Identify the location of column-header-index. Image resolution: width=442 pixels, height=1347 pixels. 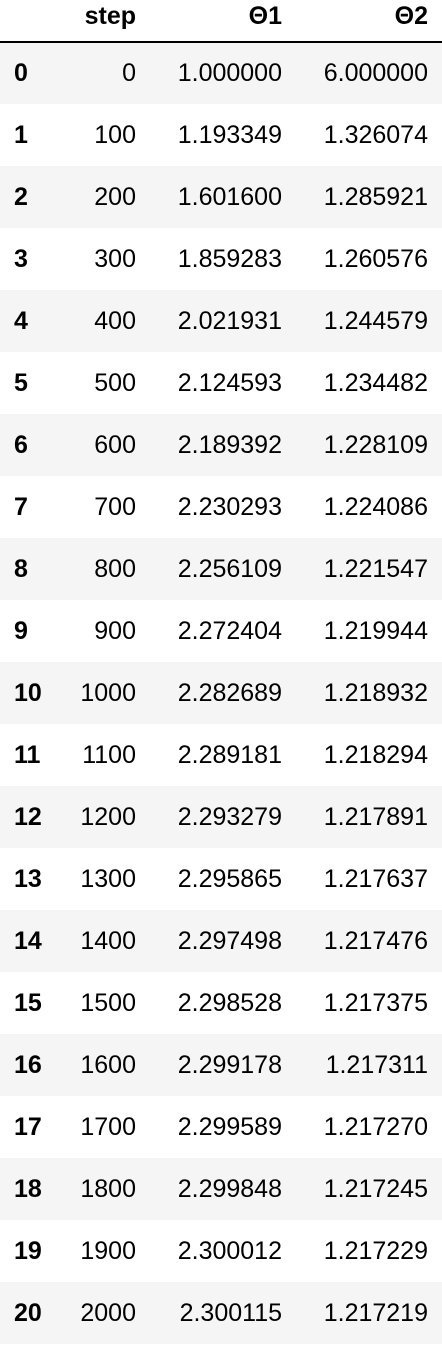
(32, 21).